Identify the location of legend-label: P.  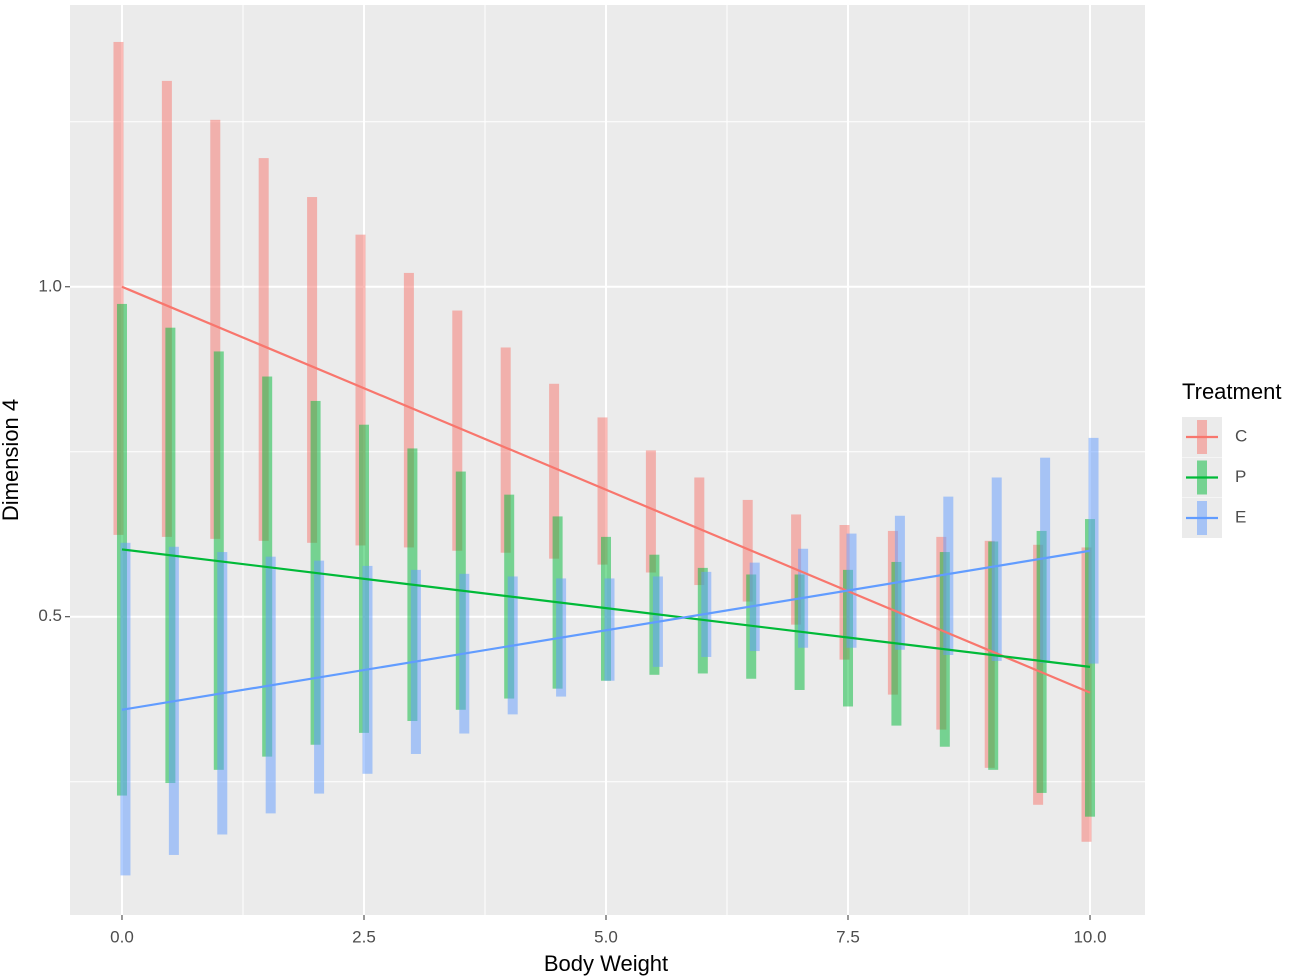
(1240, 476).